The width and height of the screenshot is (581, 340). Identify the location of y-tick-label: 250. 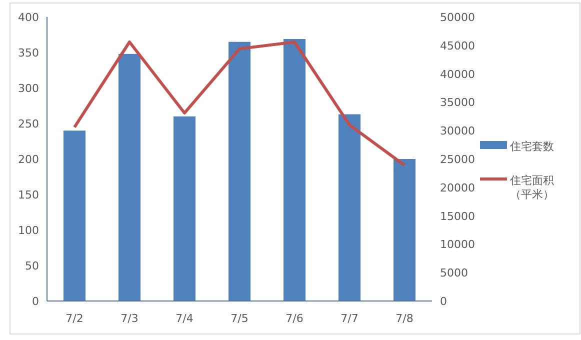
(28, 124).